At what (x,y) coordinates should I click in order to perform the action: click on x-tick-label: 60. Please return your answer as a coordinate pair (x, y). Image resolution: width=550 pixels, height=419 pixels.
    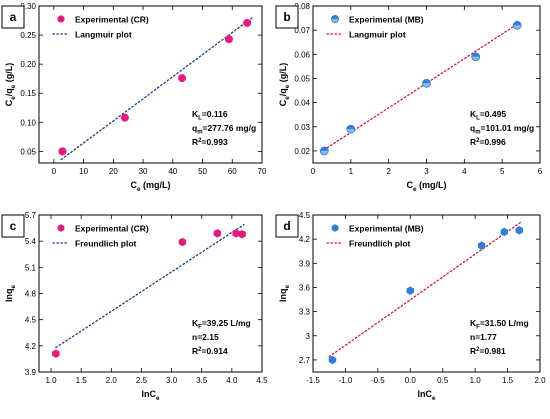
    Looking at the image, I should click on (232, 171).